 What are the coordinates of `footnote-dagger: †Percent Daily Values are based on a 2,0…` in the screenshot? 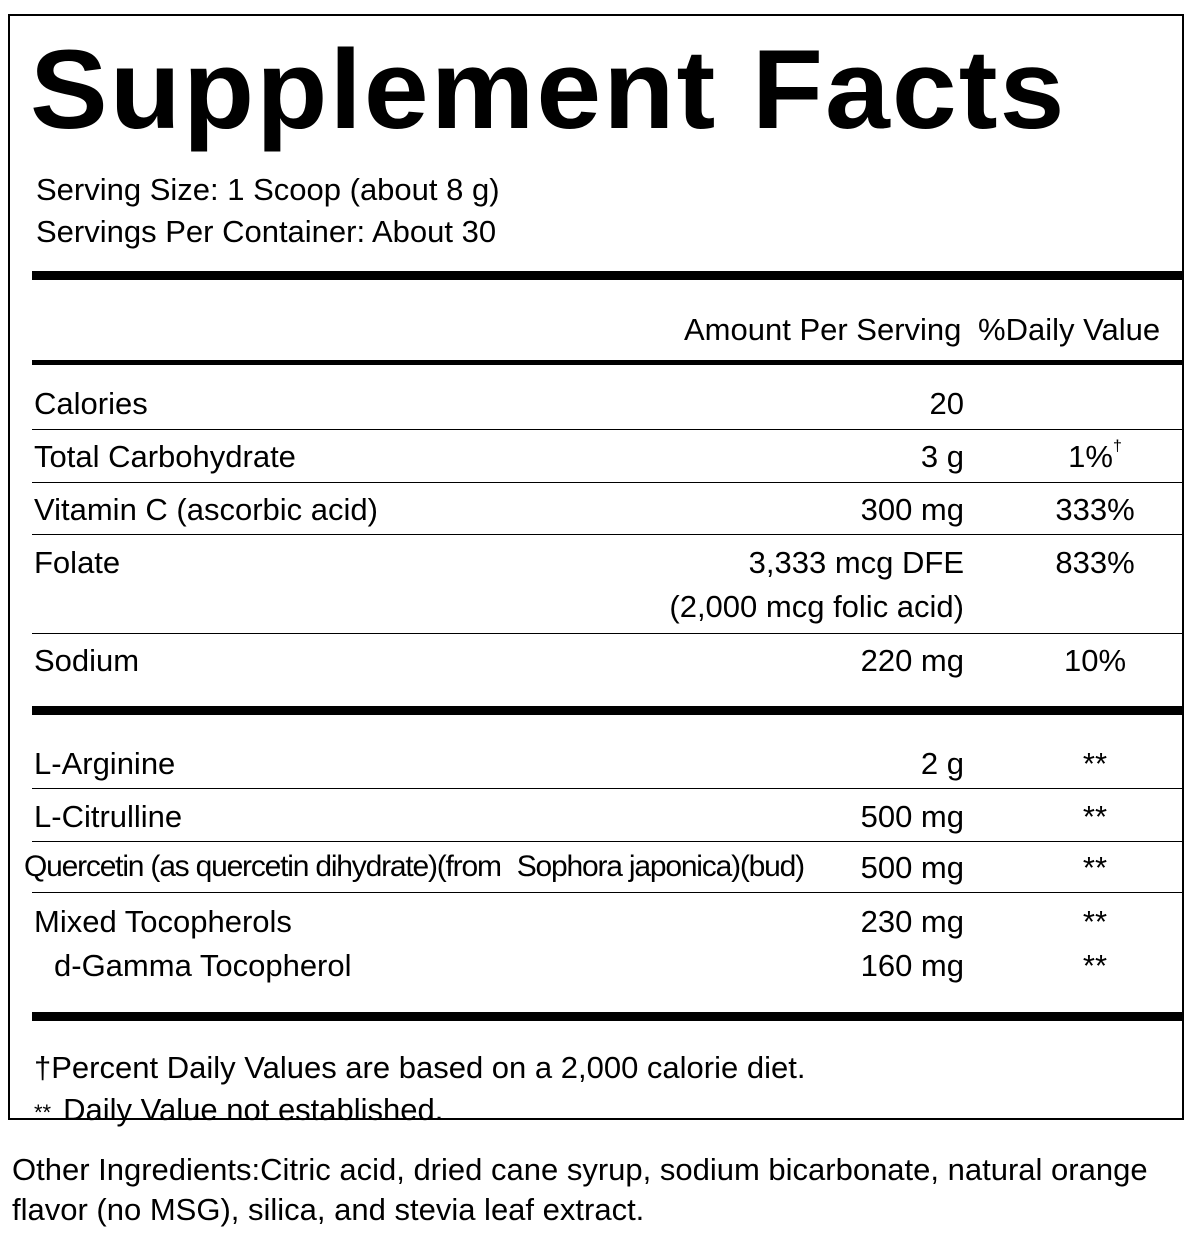 It's located at (420, 1067).